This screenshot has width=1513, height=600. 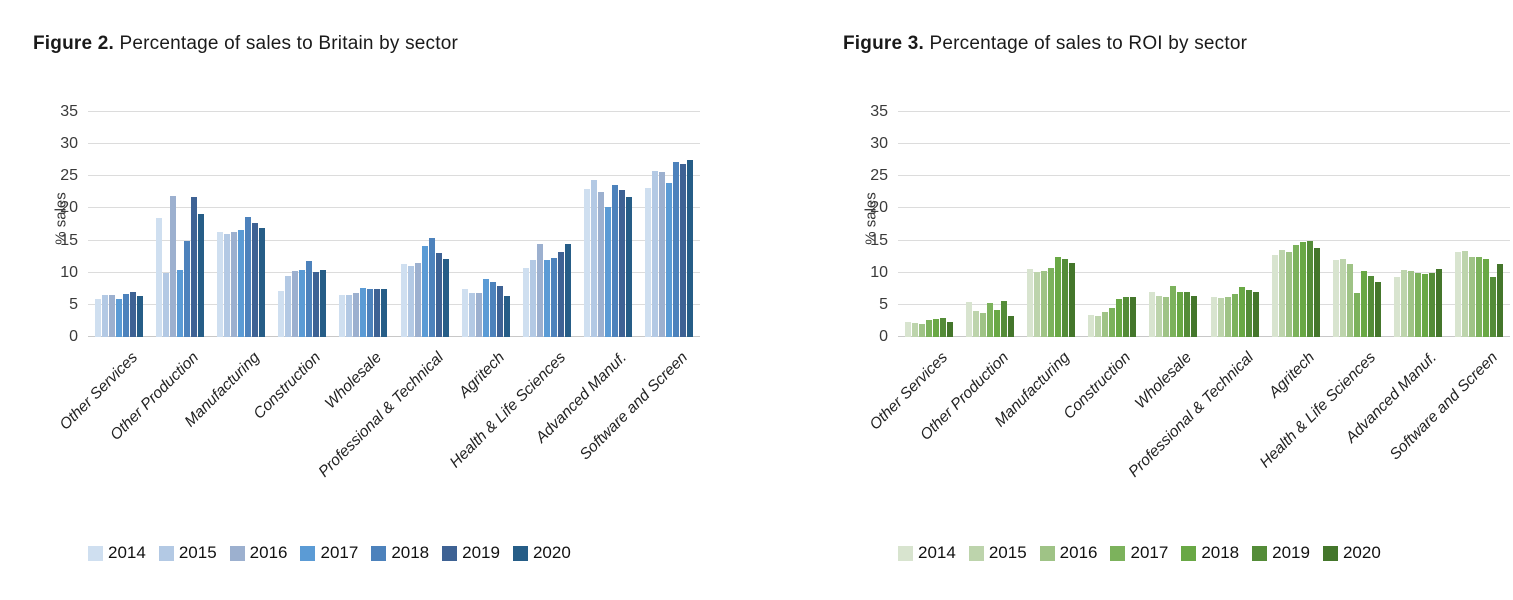 What do you see at coordinates (1444, 406) in the screenshot?
I see `x-axis-category-label: Software and Screen` at bounding box center [1444, 406].